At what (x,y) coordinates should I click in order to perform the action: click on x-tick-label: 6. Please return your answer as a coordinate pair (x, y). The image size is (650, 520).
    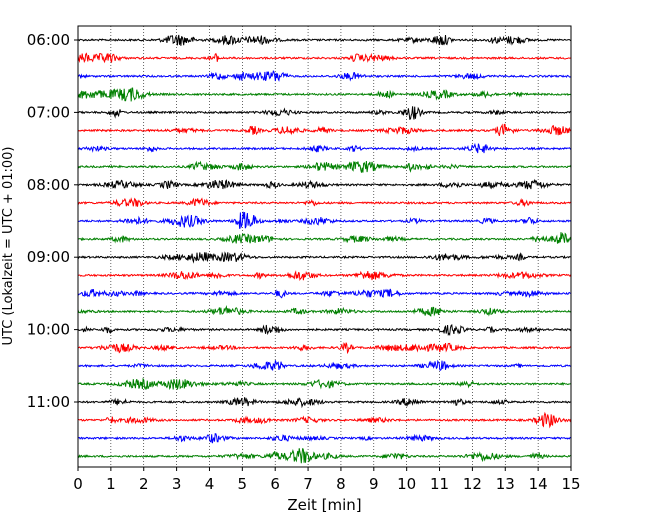
    Looking at the image, I should click on (275, 484).